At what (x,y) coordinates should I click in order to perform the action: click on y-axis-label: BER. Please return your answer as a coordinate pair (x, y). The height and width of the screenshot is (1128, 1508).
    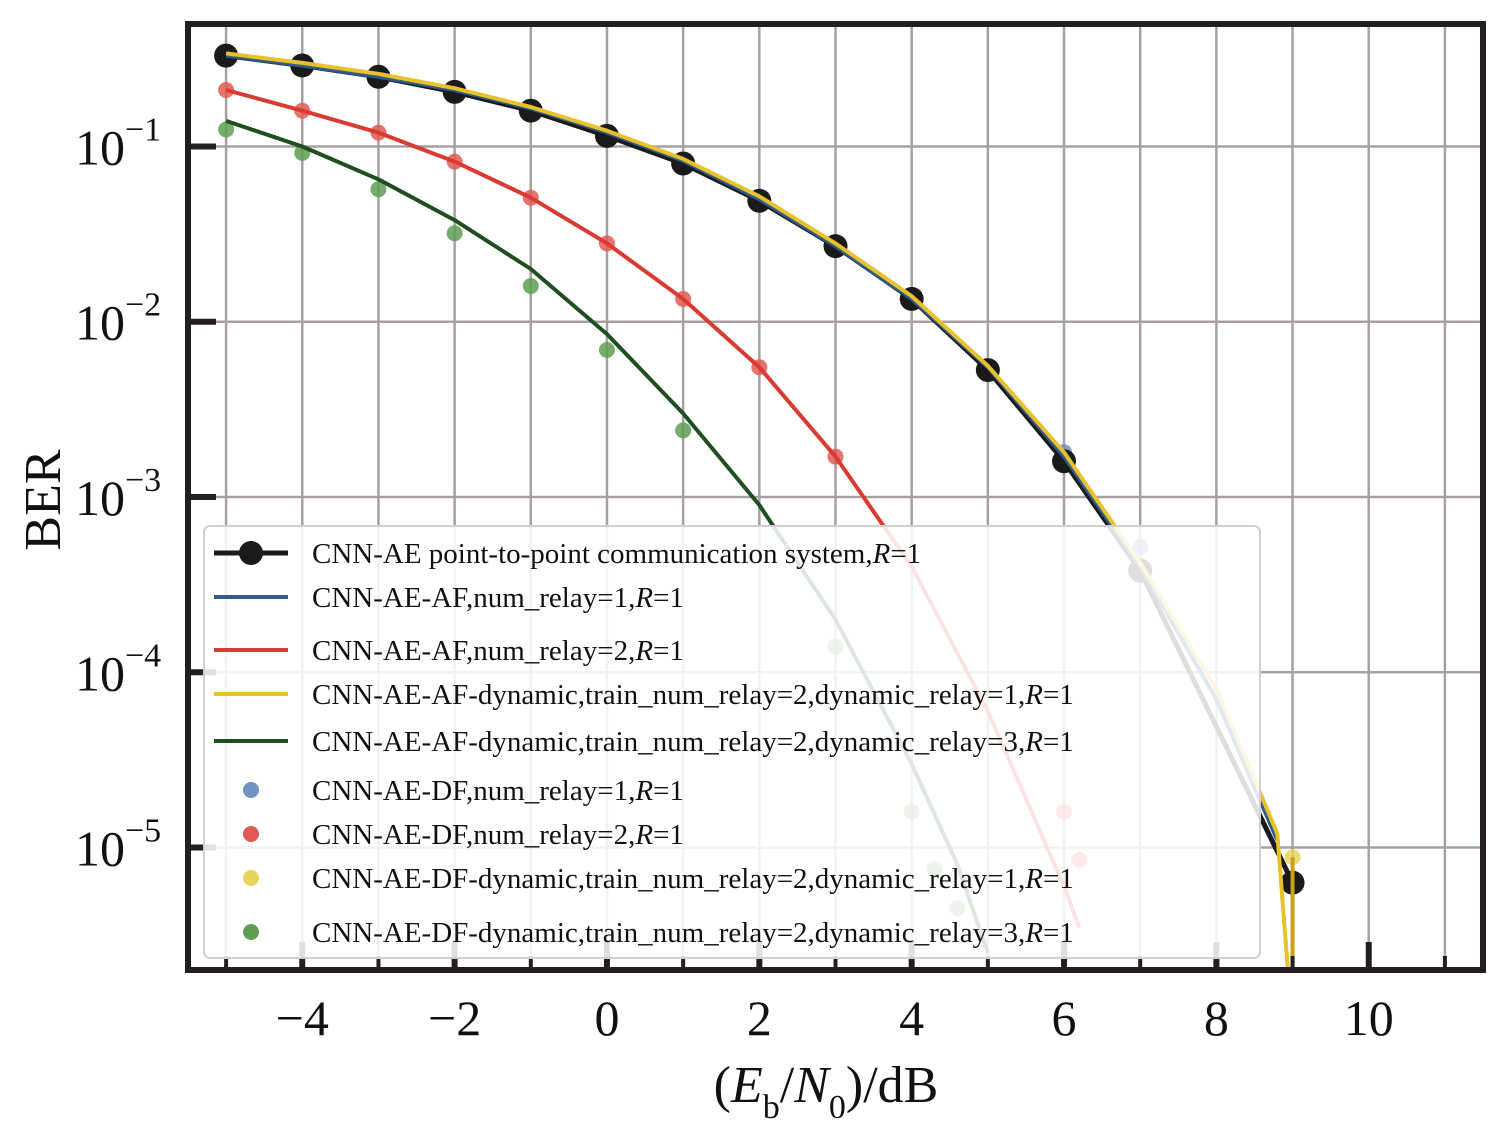
    Looking at the image, I should click on (43, 499).